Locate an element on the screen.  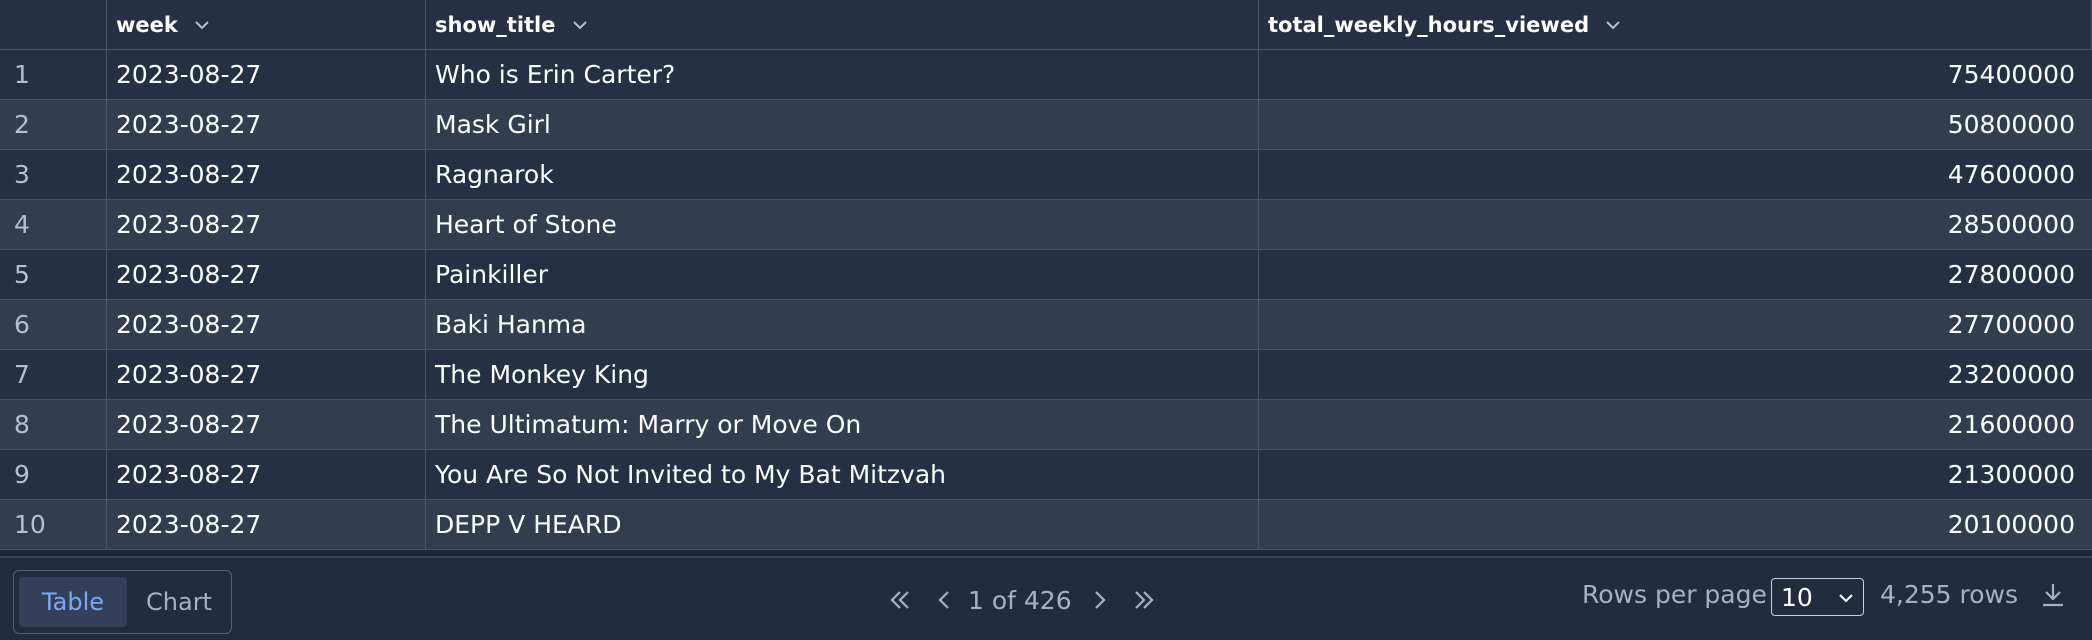
double-chevron-left-icon is located at coordinates (900, 600).